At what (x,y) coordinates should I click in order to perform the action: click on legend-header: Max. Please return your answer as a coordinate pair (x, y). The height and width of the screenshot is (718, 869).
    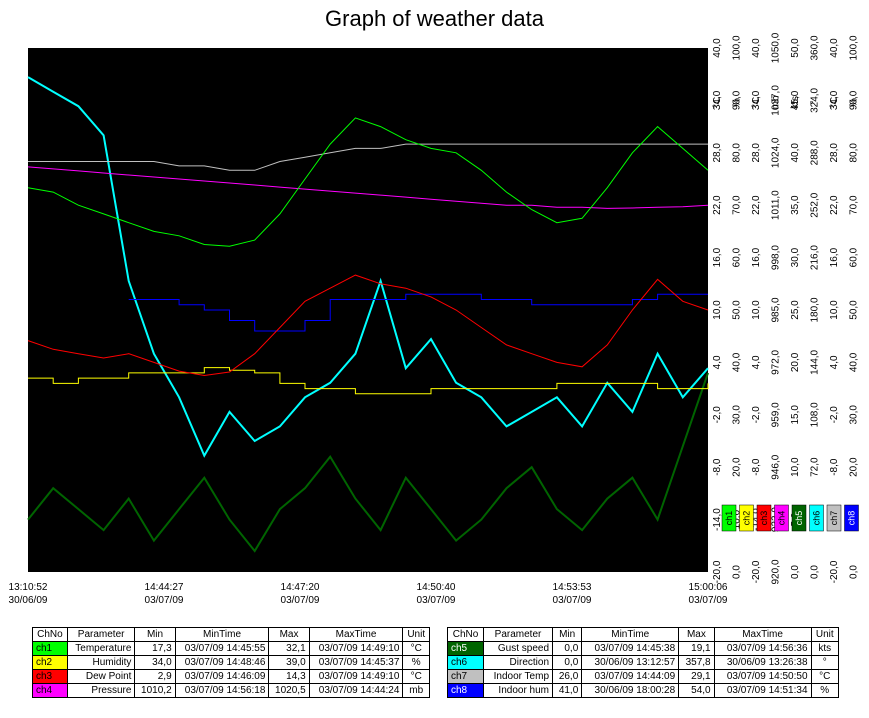
    Looking at the image, I should click on (696, 634).